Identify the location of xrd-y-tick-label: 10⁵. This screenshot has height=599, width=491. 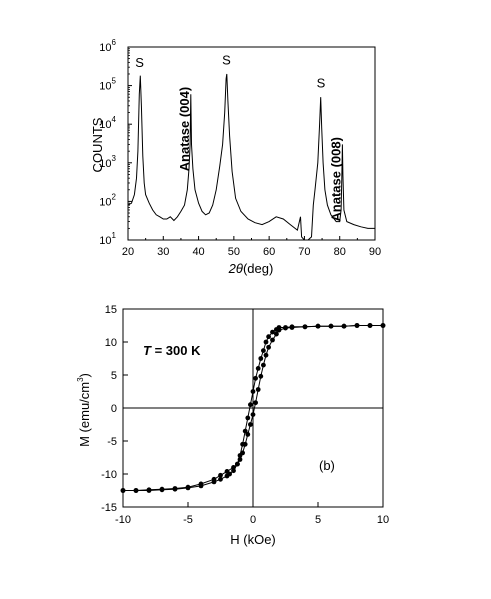
(107, 85).